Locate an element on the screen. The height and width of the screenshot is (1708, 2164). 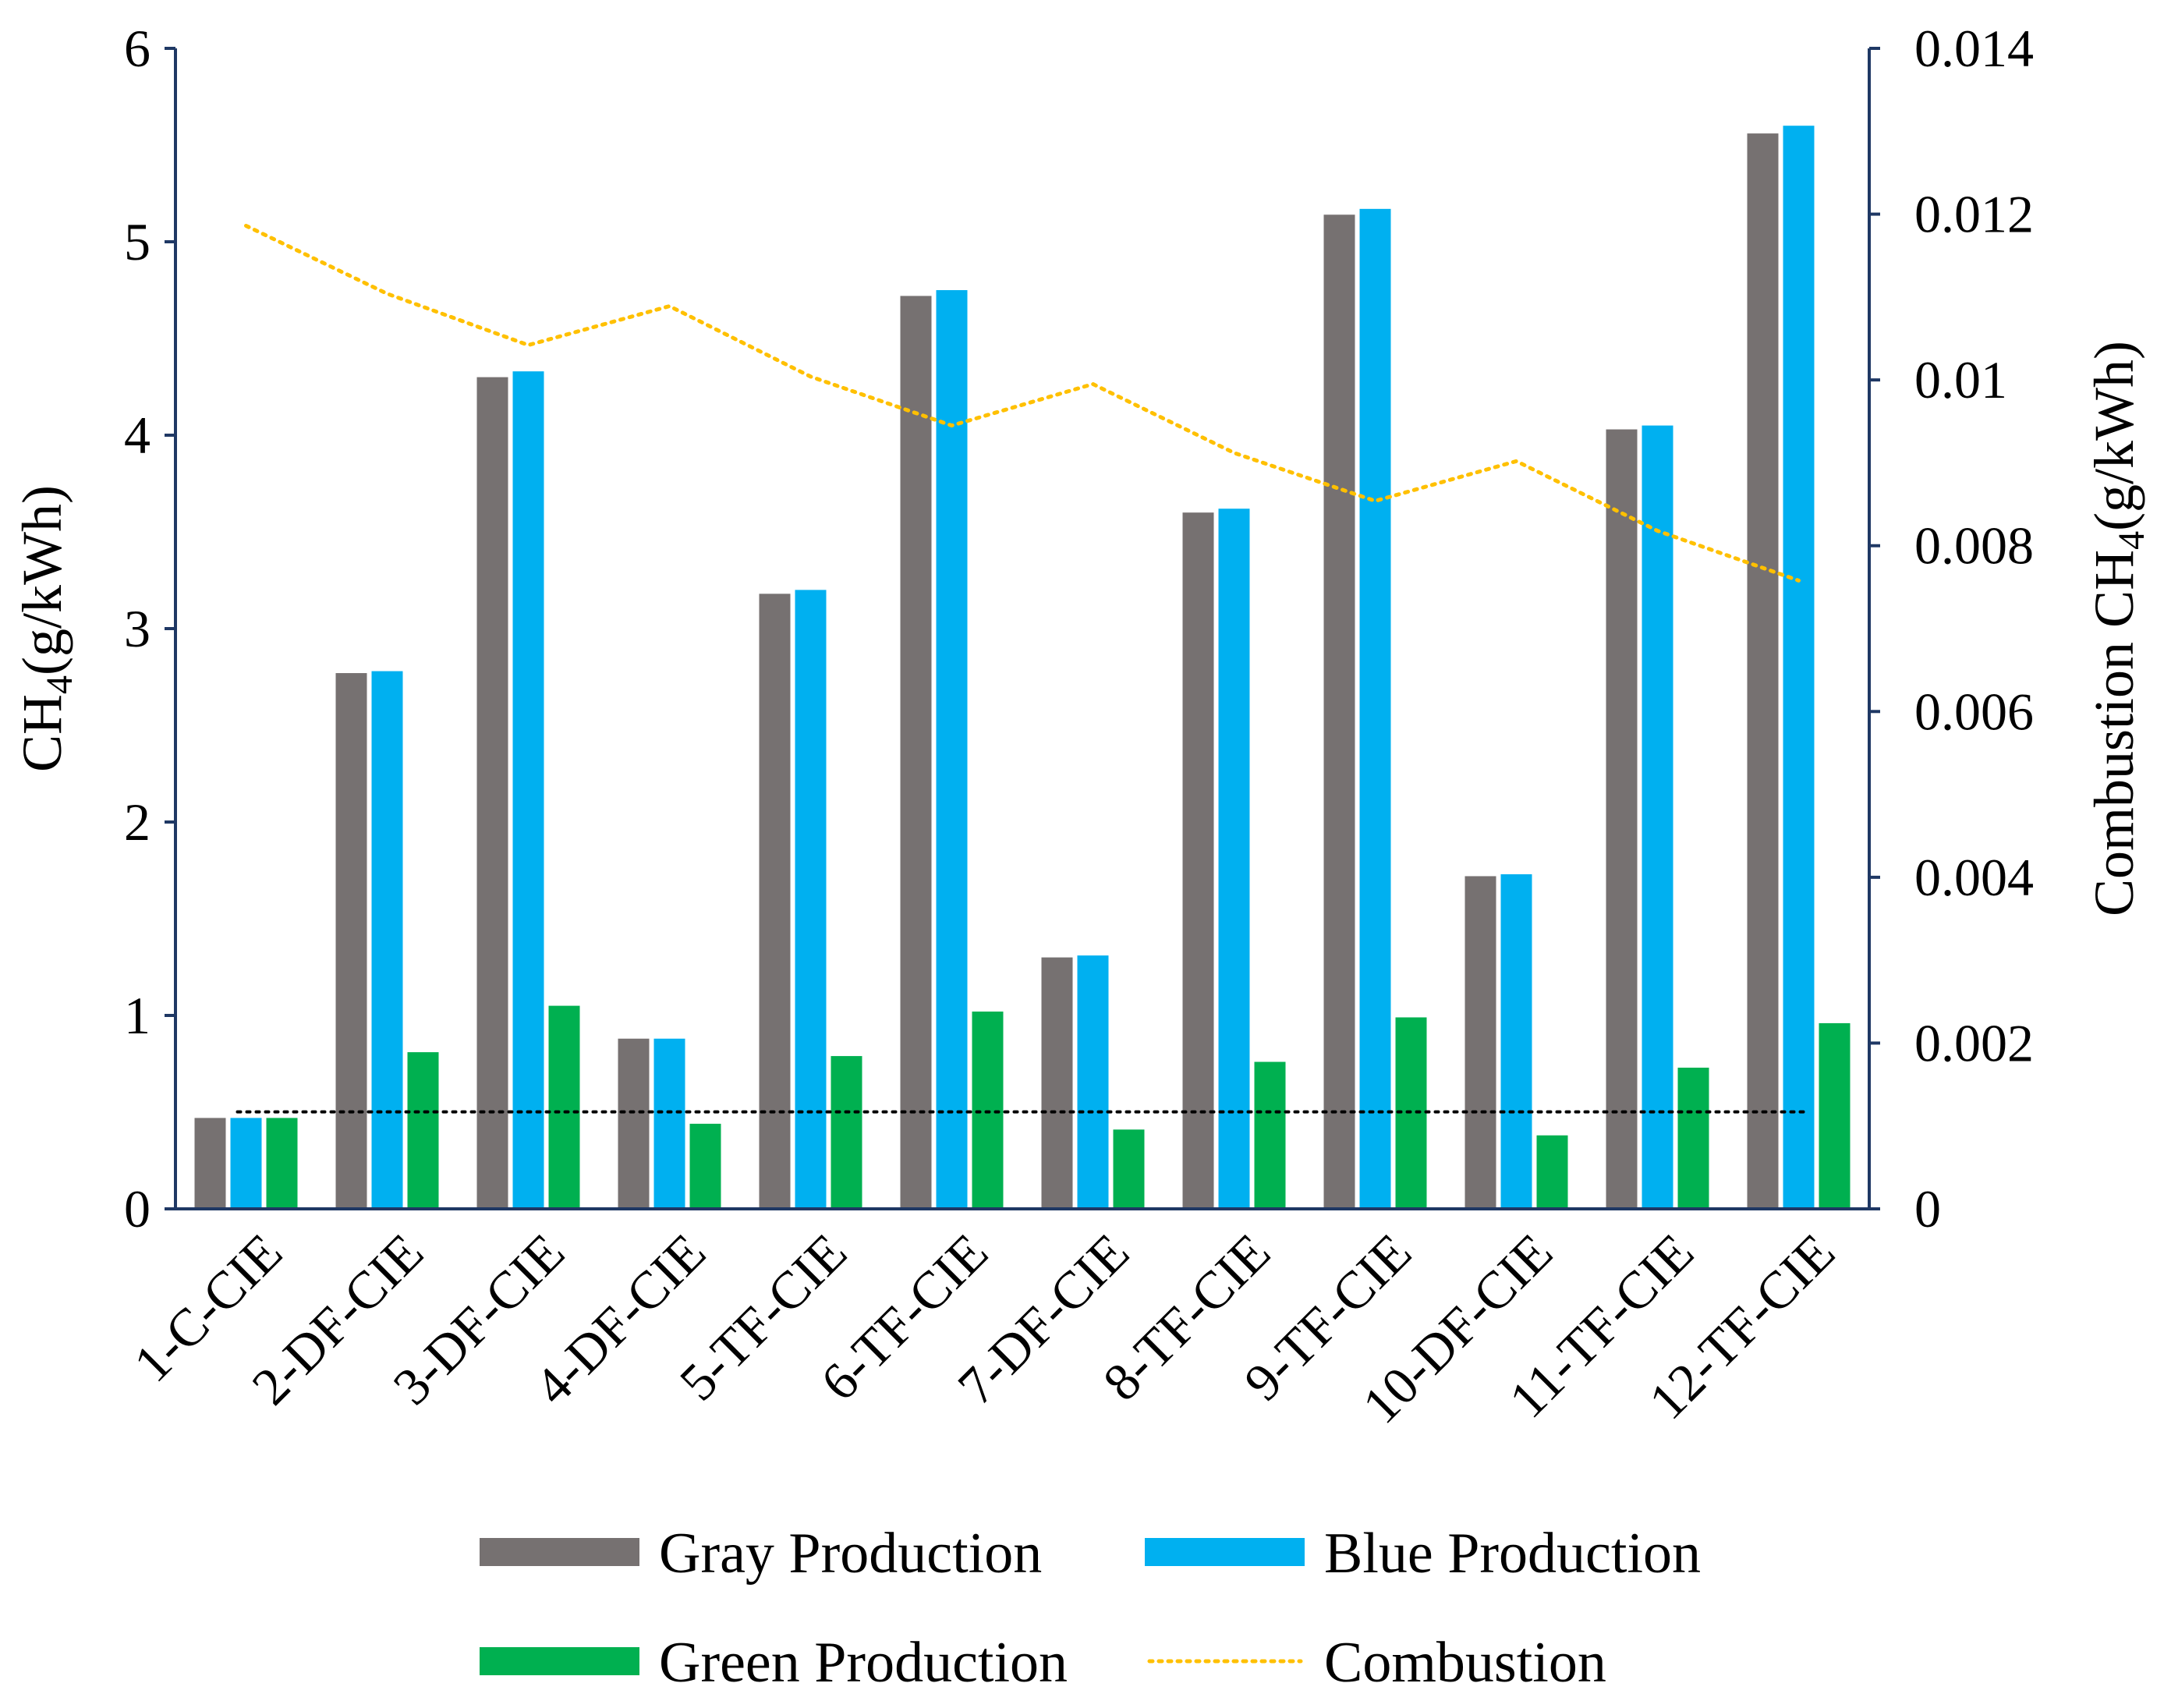
bar-green-production-1-c-cie is located at coordinates (282, 1163).